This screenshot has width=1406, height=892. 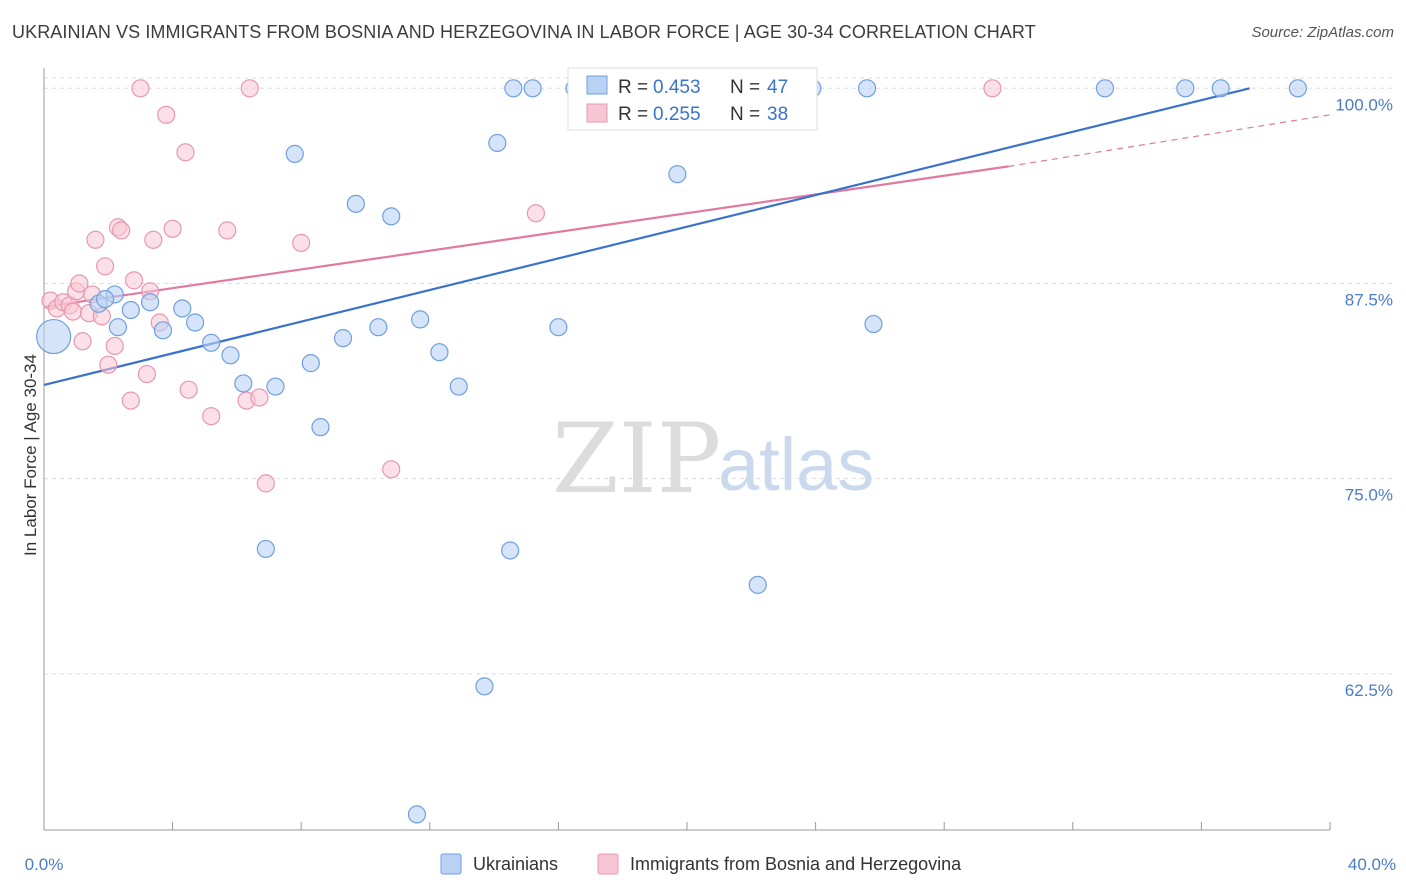 I want to click on y-tick-labels: 62.5% 75.0% 87.5% 100.0%, so click(x=1364, y=397).